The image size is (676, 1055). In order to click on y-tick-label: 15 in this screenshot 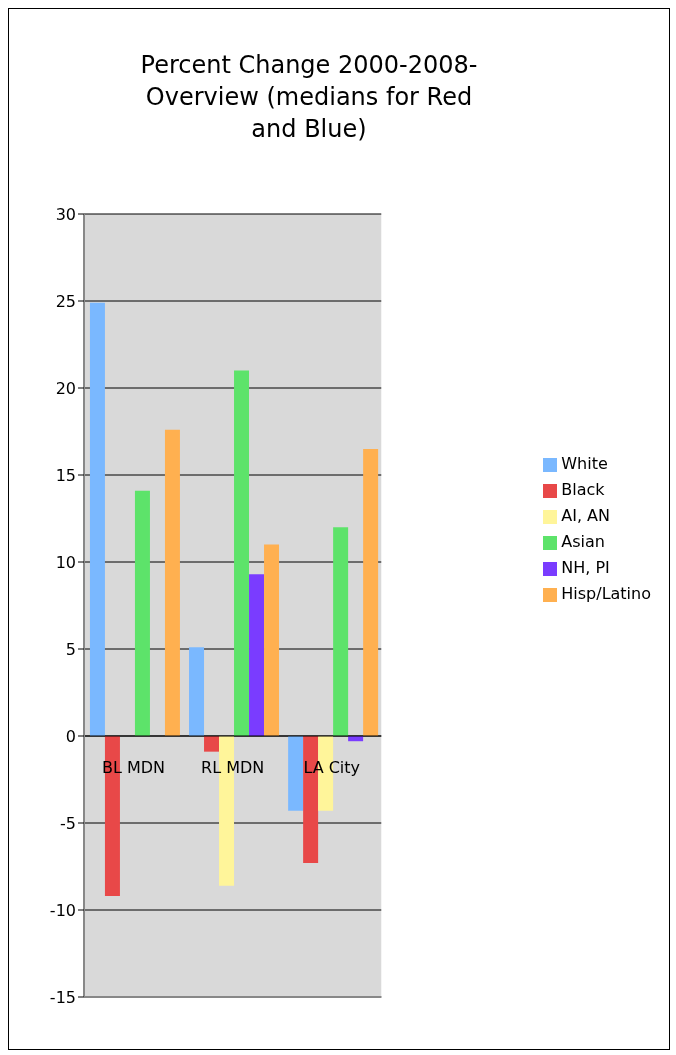, I will do `click(65, 475)`.